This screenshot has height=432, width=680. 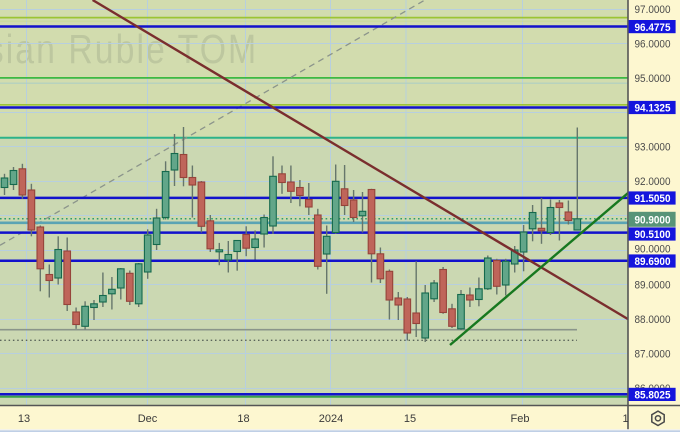 I want to click on svg-text: 2024, so click(x=331, y=419).